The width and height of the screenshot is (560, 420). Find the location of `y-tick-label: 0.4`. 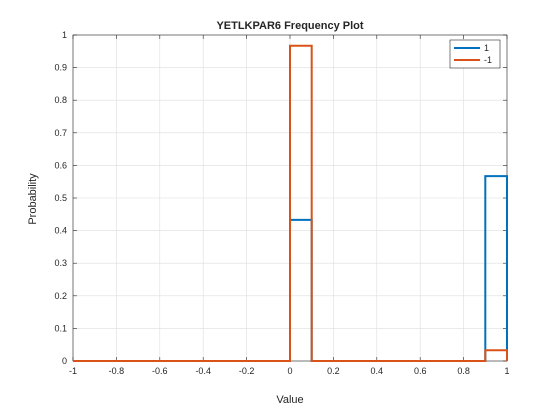

y-tick-label: 0.4 is located at coordinates (60, 231).